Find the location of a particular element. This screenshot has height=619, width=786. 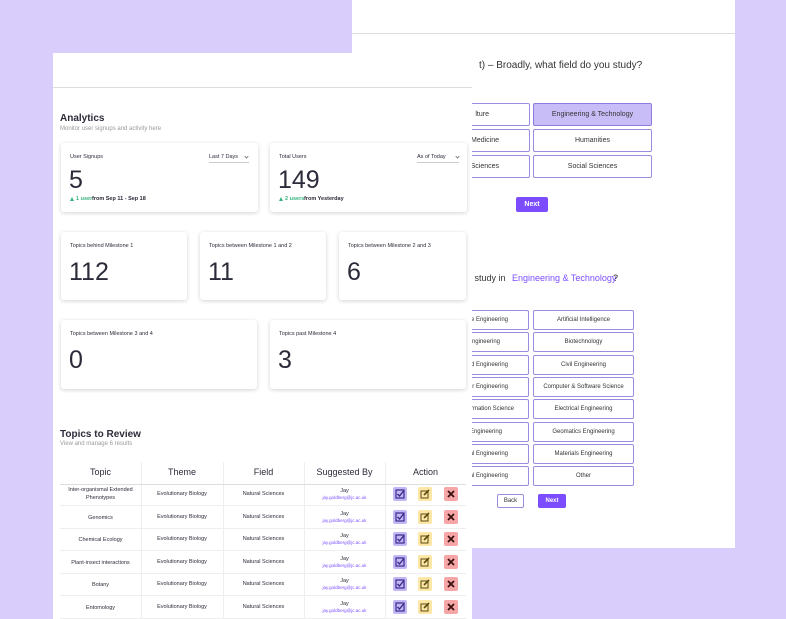

subfield-option: Artificial Intelligence is located at coordinates (583, 320).